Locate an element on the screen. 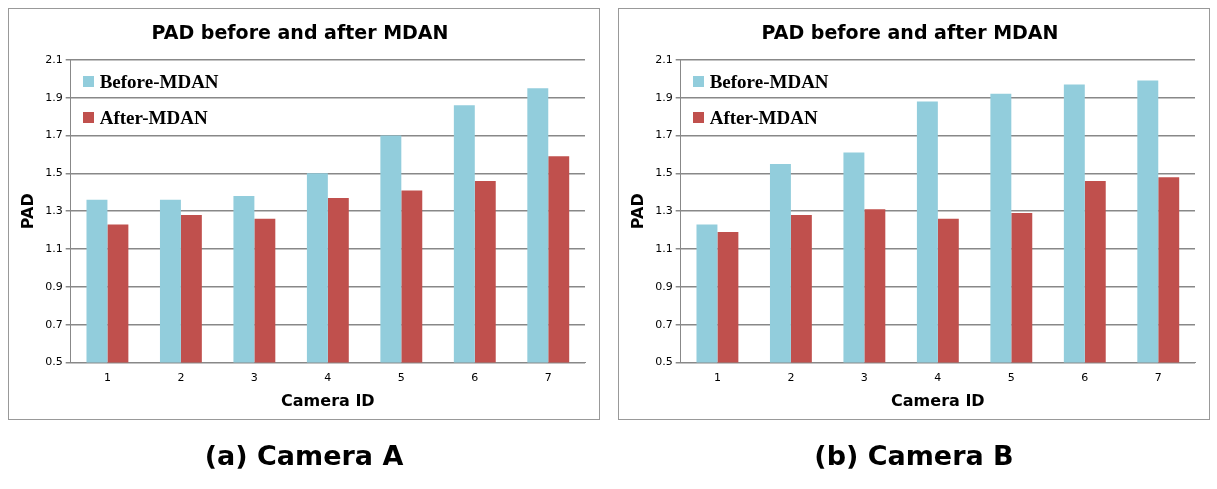 The image size is (1217, 489). text: (a) Camera A is located at coordinates (304, 455).